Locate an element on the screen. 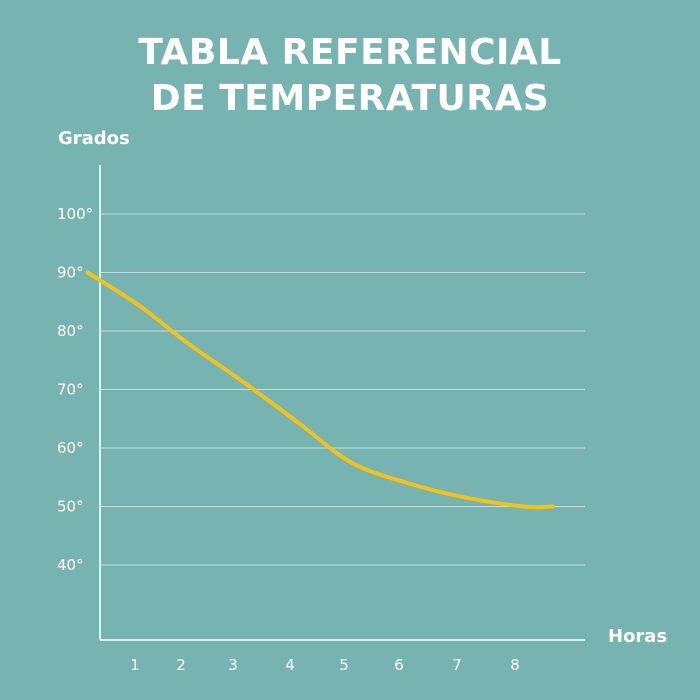 Image resolution: width=700 pixels, height=700 pixels. y-tick-label: 40° is located at coordinates (70, 565).